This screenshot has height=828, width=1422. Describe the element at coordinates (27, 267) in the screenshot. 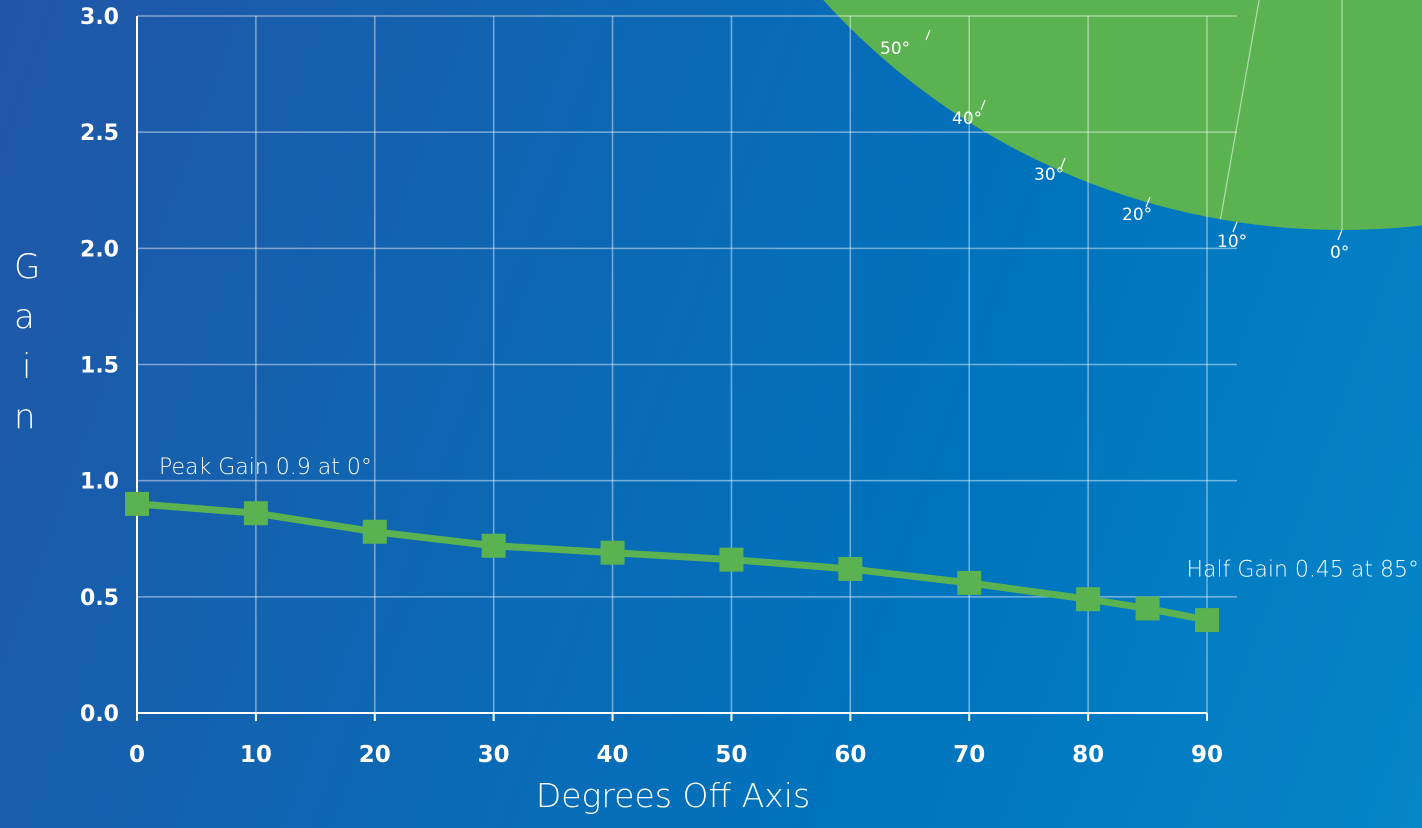

I see `y-axis-label-letter: G` at that location.